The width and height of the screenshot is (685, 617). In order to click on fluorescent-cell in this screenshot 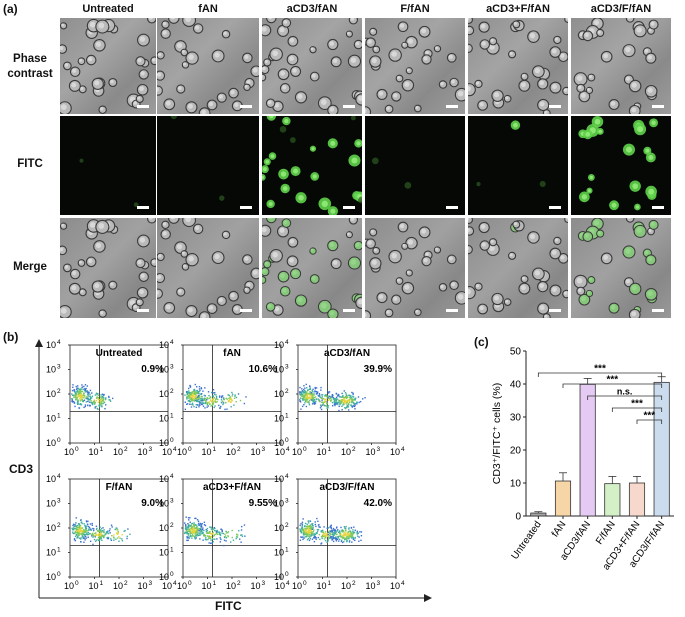, I will do `click(267, 264)`.